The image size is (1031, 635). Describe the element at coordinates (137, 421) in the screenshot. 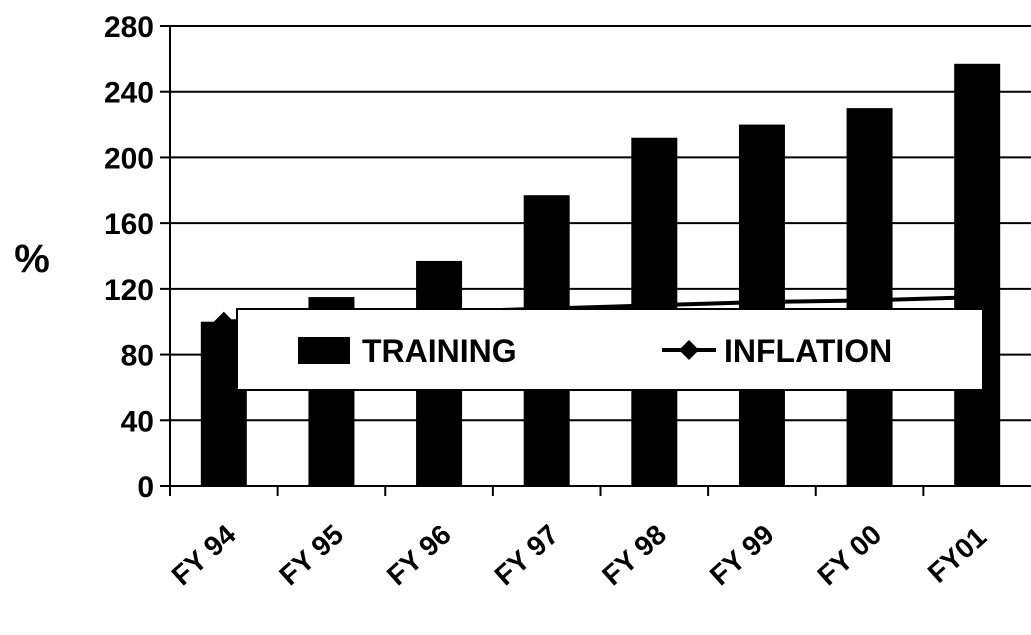

I see `y-tick-label: 40` at that location.